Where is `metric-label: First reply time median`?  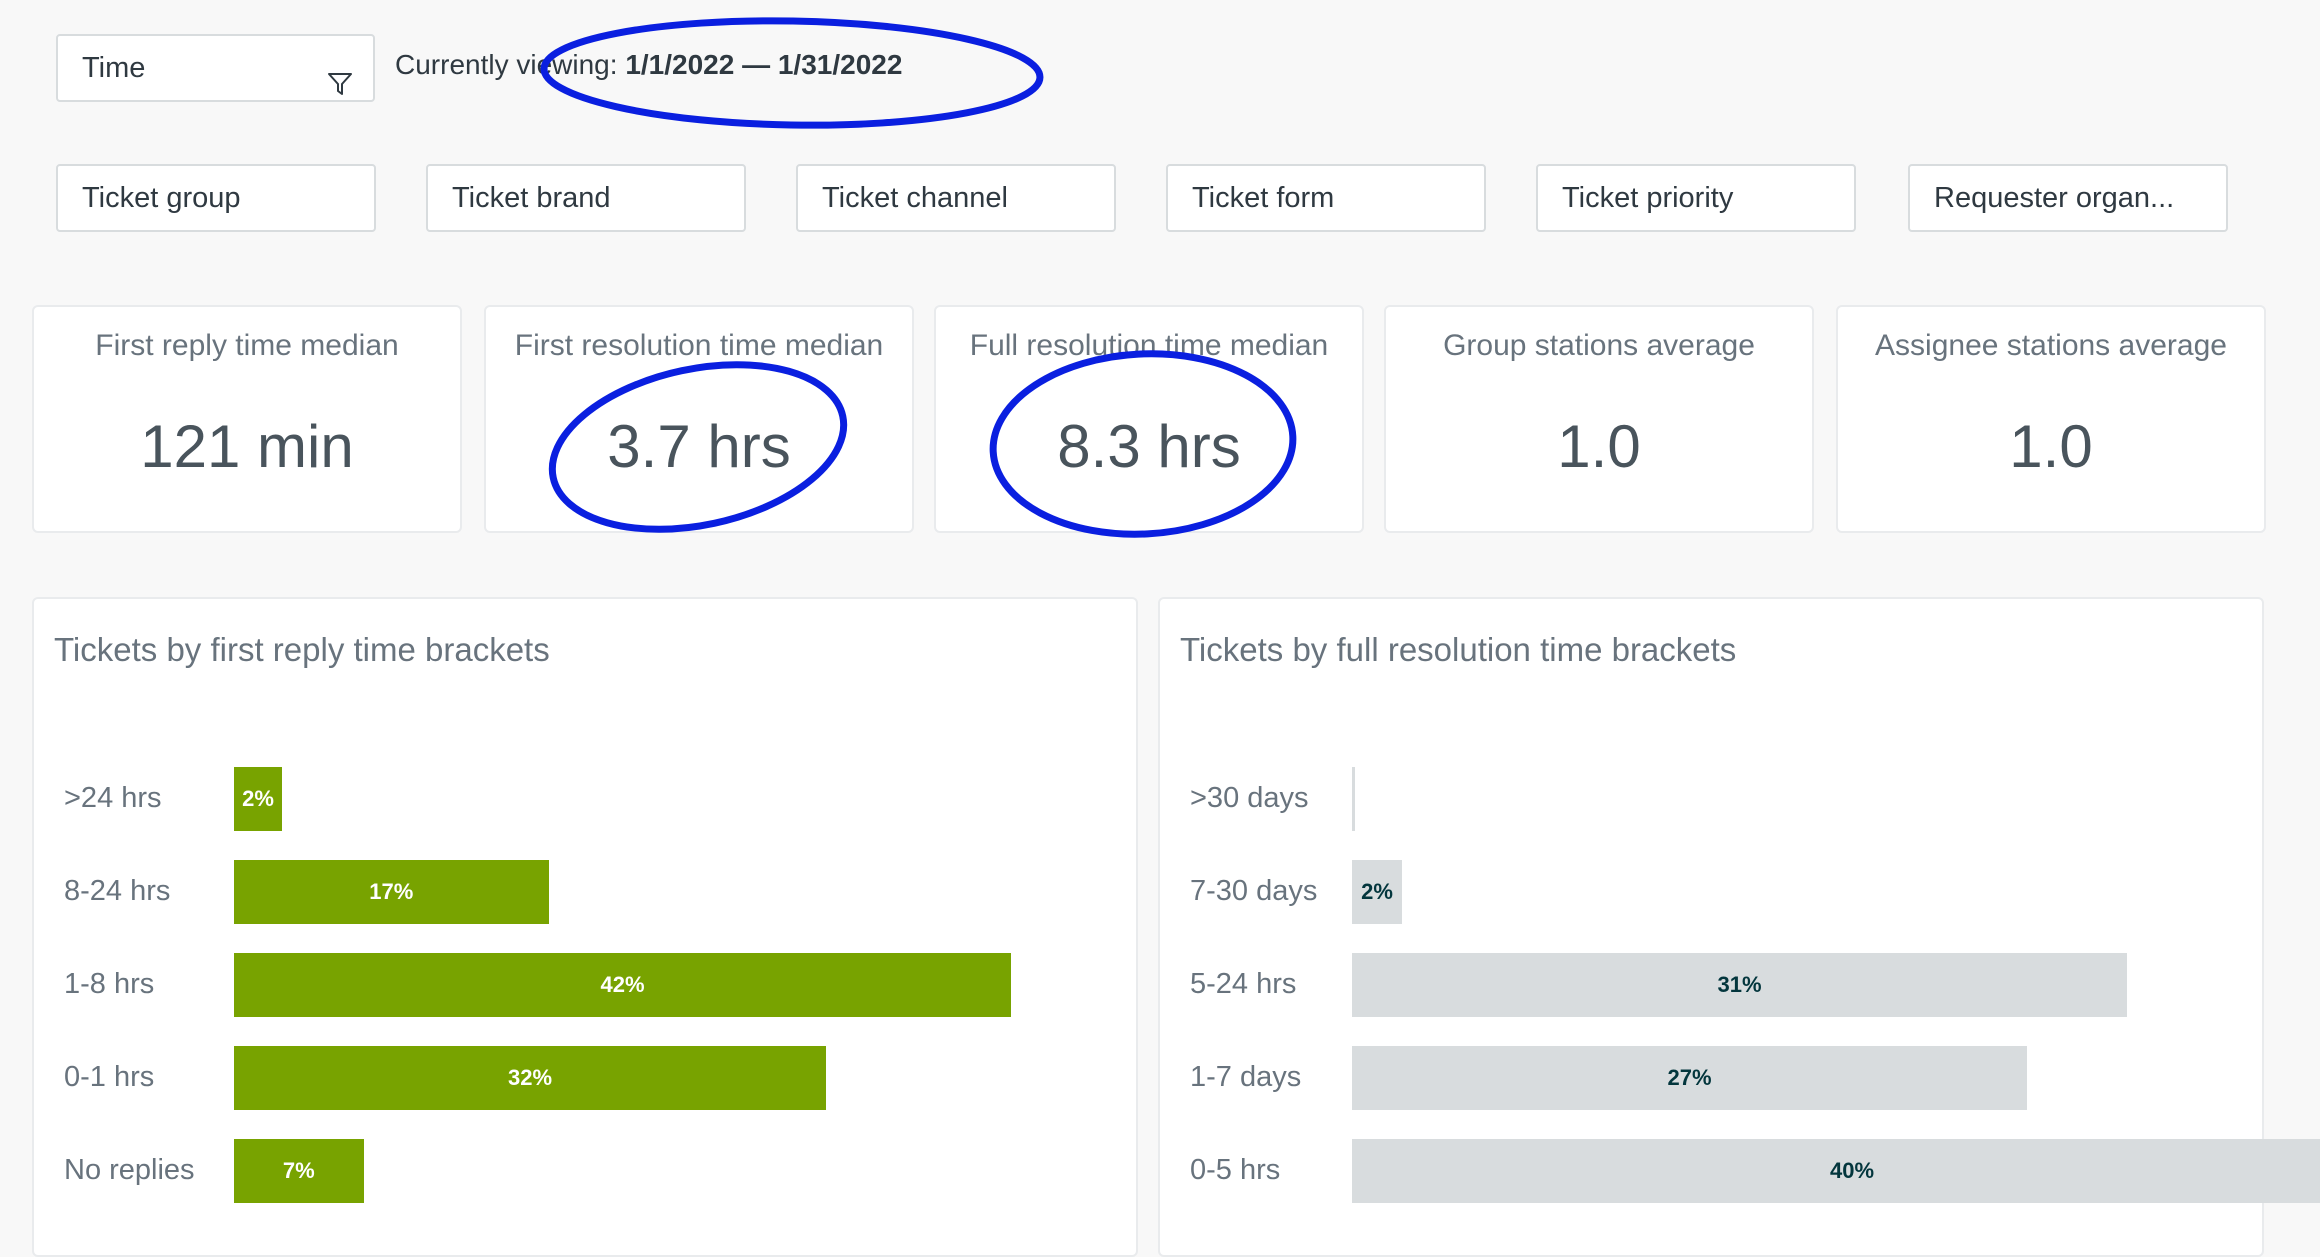 metric-label: First reply time median is located at coordinates (247, 345).